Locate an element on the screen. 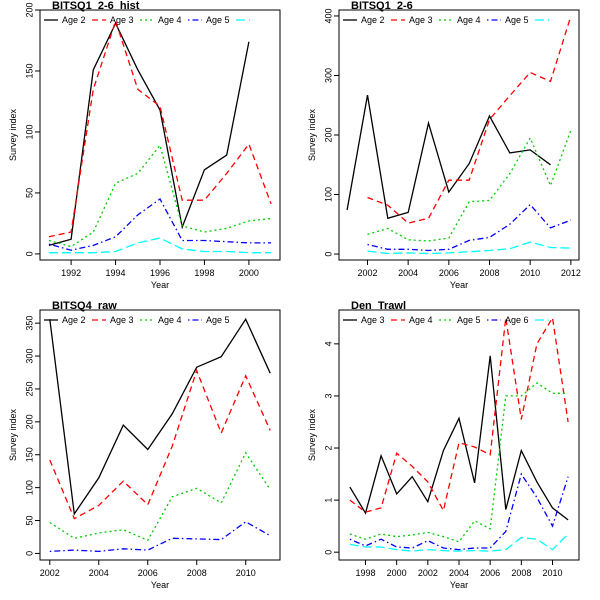  y-tick-label: 3 is located at coordinates (328, 395).